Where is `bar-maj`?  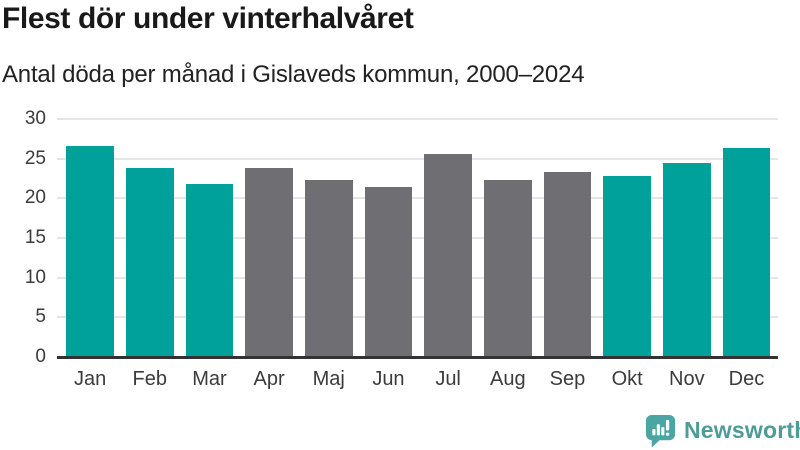
bar-maj is located at coordinates (328, 268).